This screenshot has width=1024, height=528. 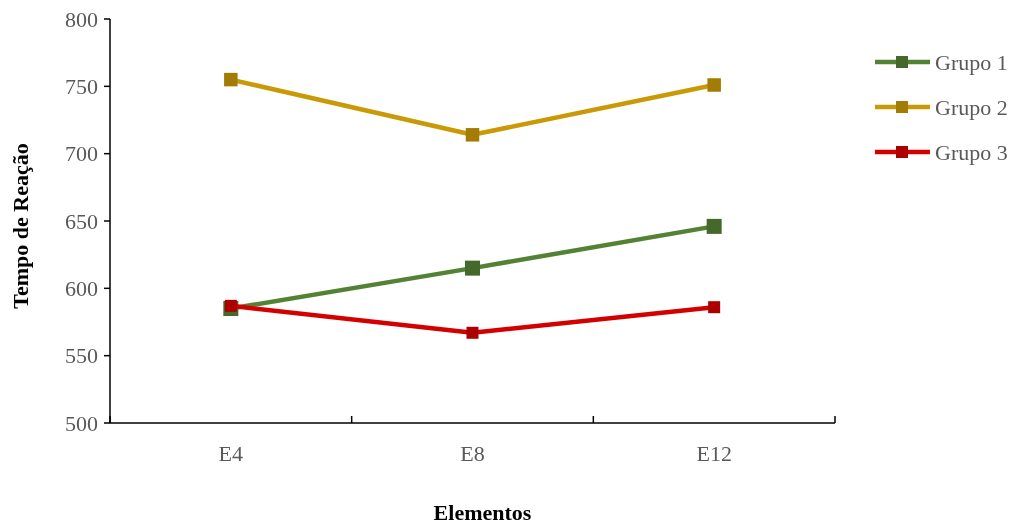 I want to click on y-tick-label: 550, so click(x=81, y=356).